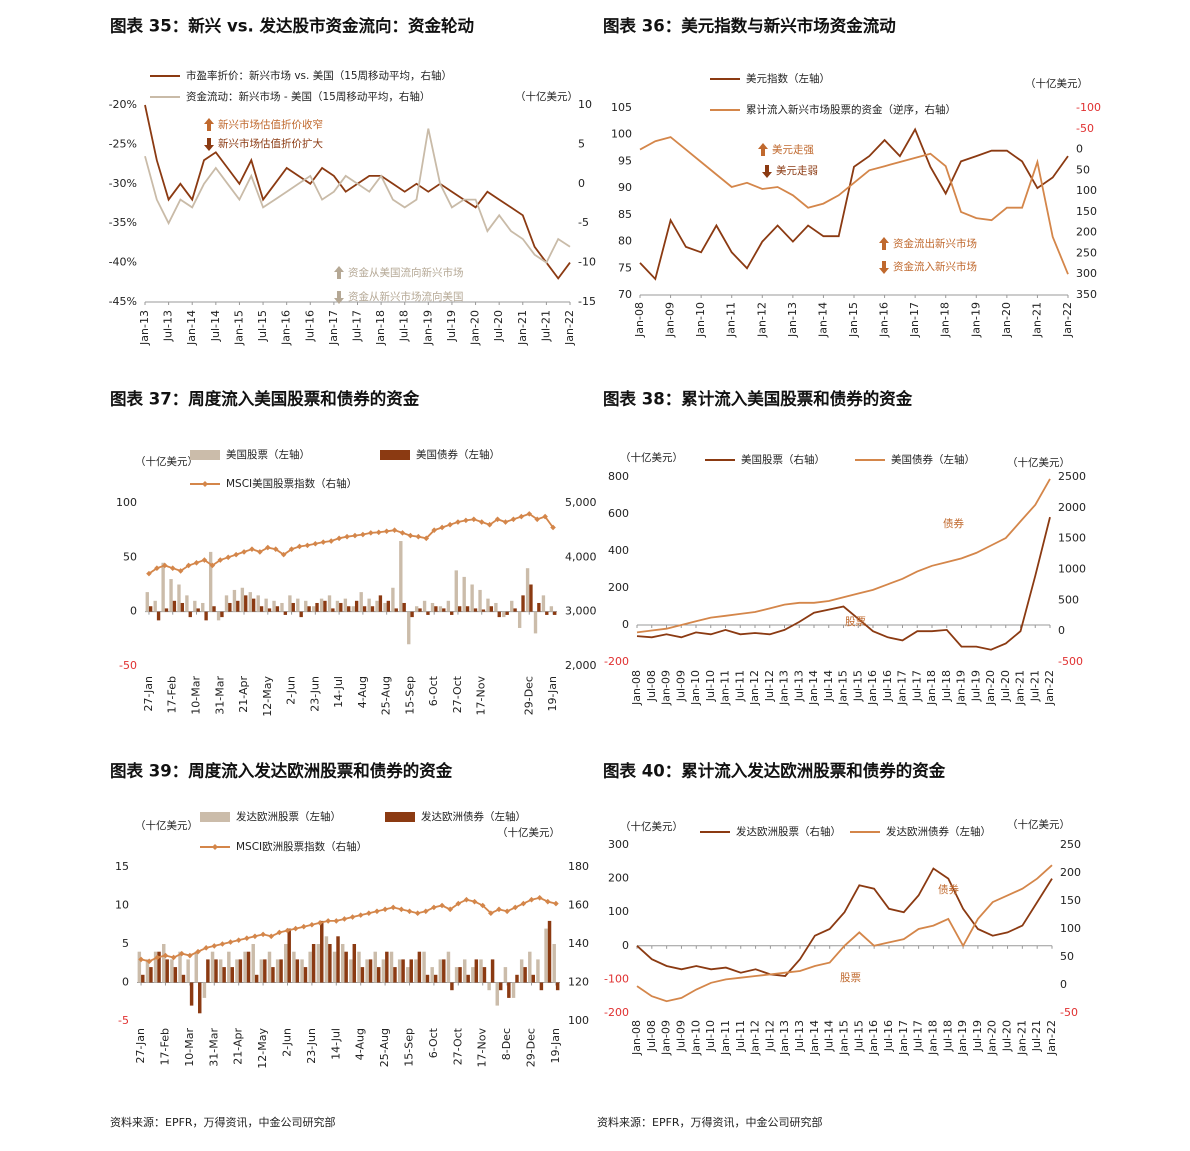  Describe the element at coordinates (710, 1036) in the screenshot. I see `x-tick-label: Jul-10` at that location.